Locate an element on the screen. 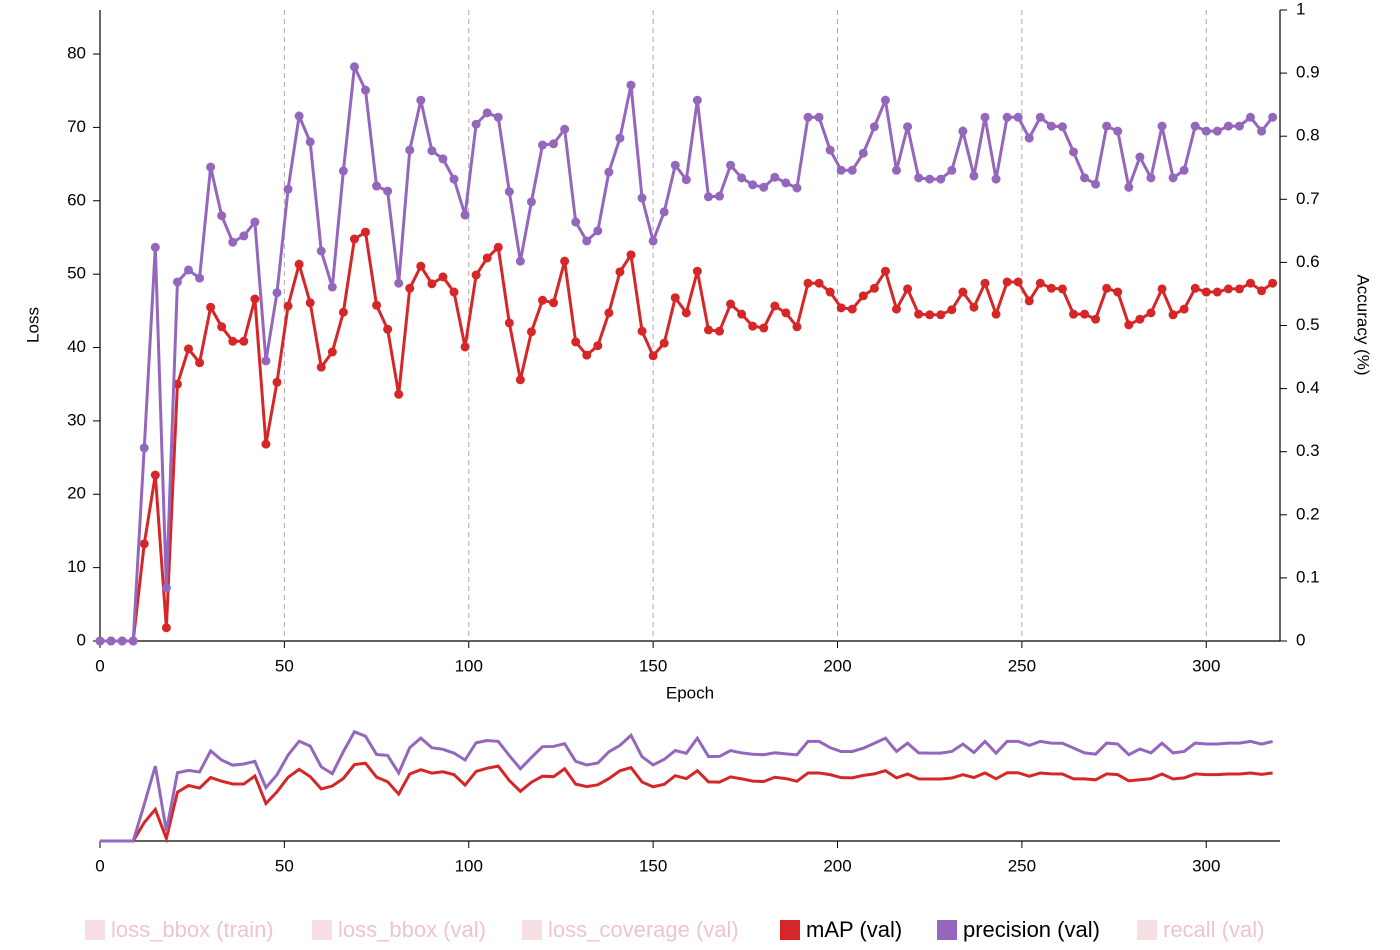  y-tick-label: 80 is located at coordinates (76, 53).